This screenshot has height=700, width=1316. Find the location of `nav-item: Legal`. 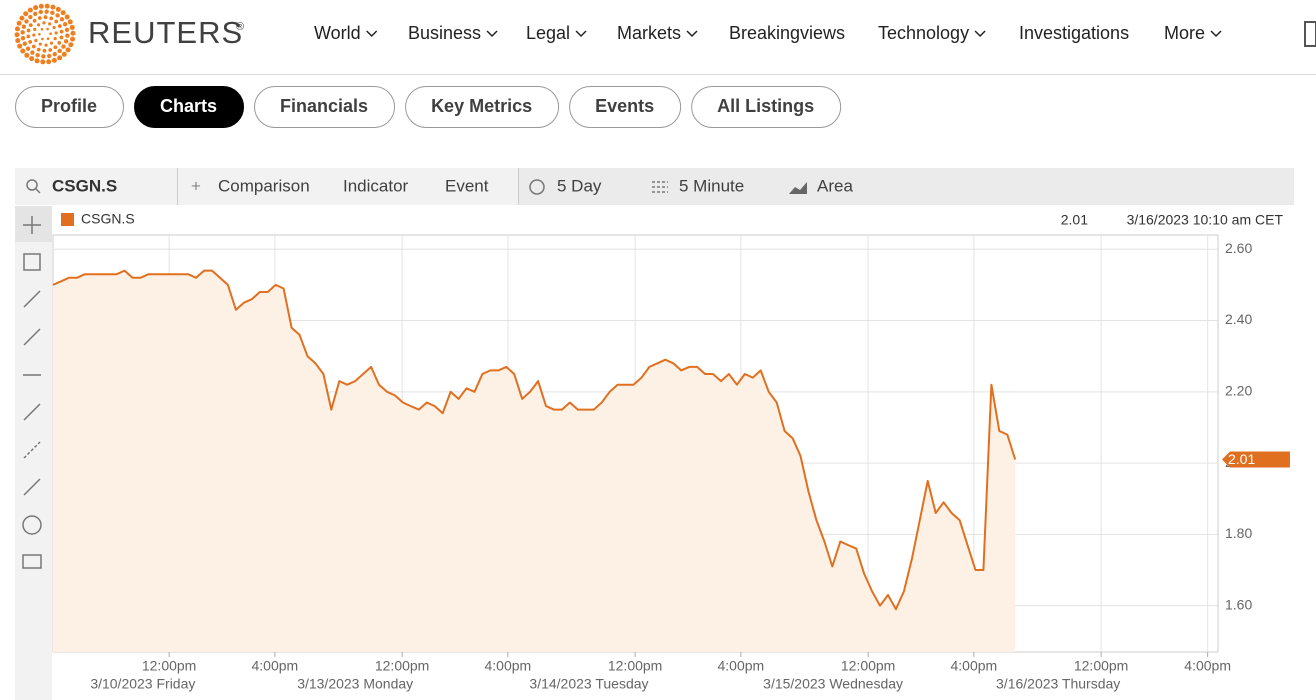

nav-item: Legal is located at coordinates (548, 33).